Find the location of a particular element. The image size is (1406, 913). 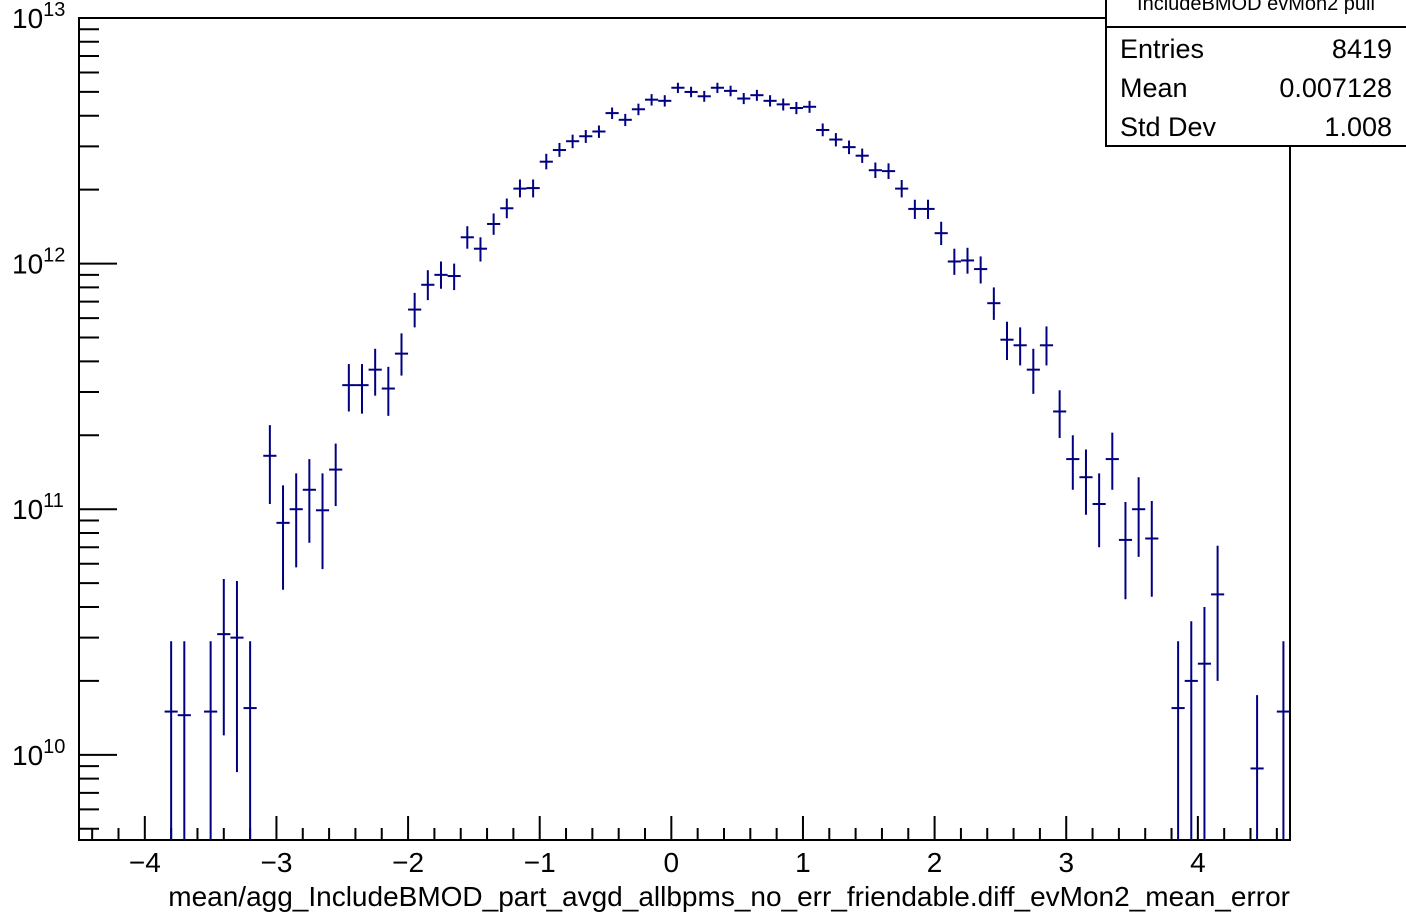

x-tick-label: 2 is located at coordinates (935, 862).